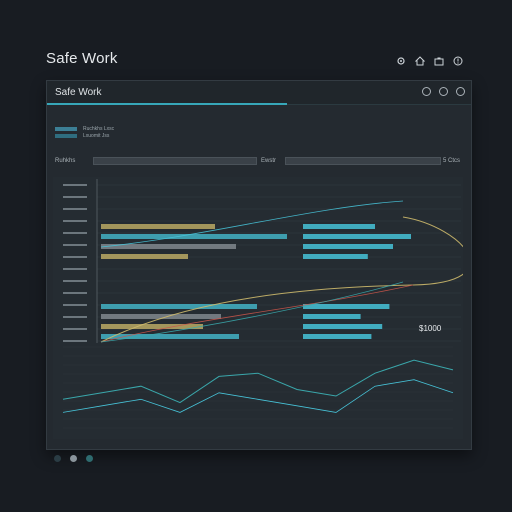  Describe the element at coordinates (452, 161) in the screenshot. I see `filter-right-label: 5 Ctcs` at that location.